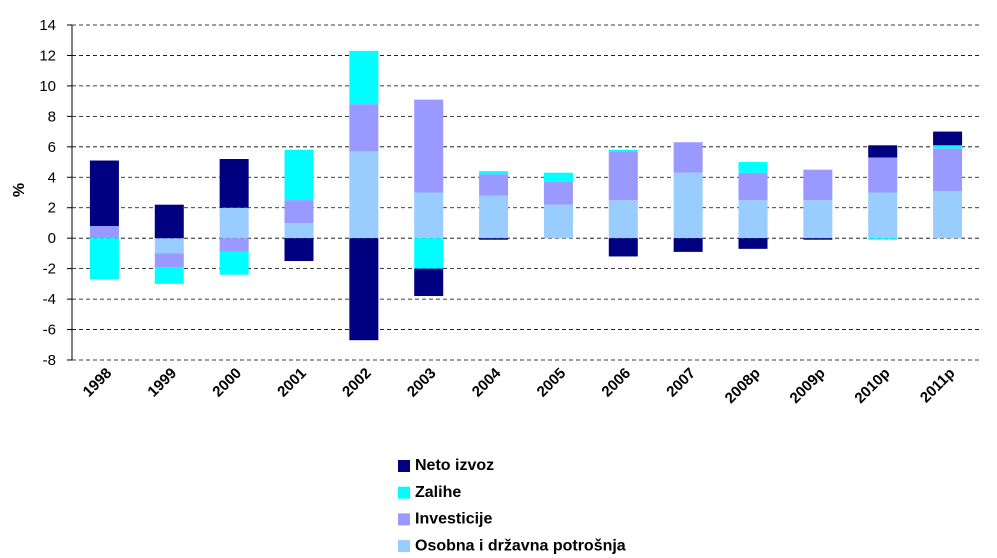 This screenshot has width=997, height=558. I want to click on legend-label: Osobna i državna potrošnja, so click(520, 545).